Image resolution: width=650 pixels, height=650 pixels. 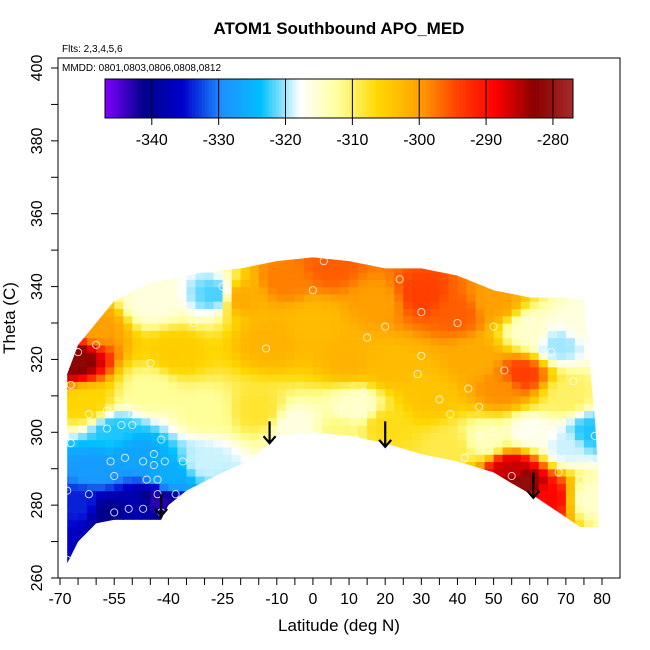 What do you see at coordinates (339, 98) in the screenshot?
I see `colorbar-border` at bounding box center [339, 98].